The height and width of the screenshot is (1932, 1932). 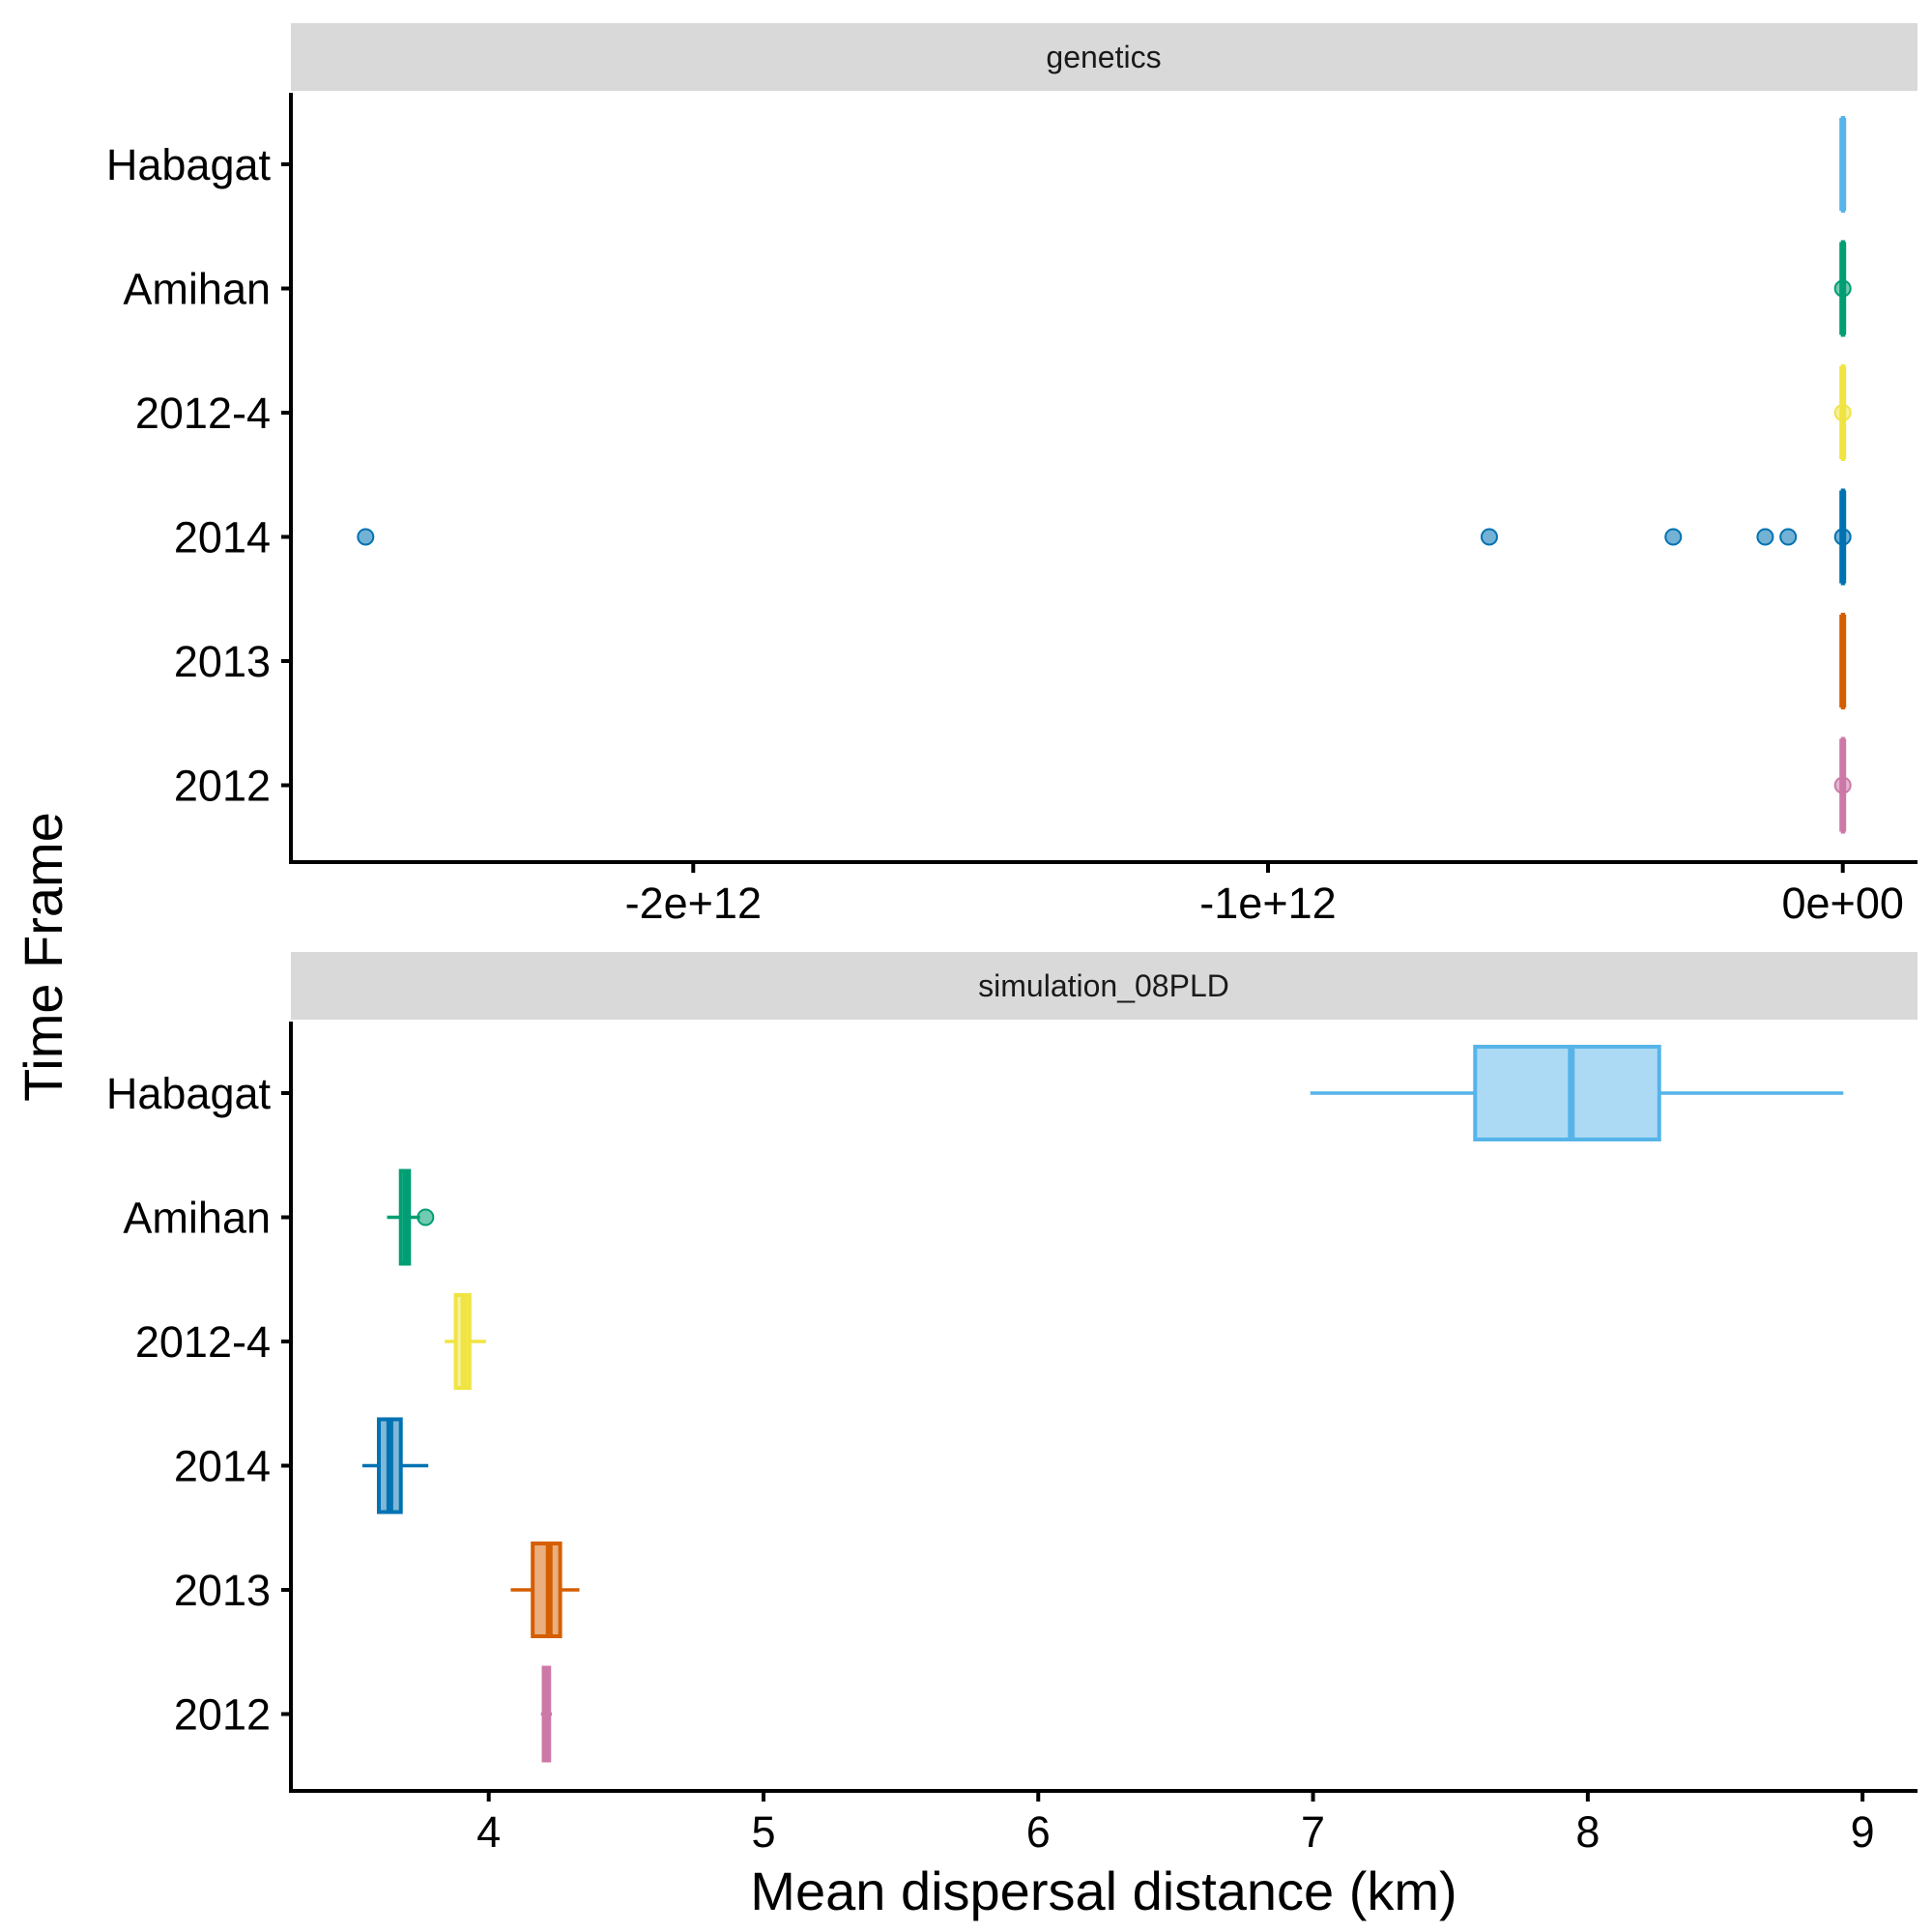 What do you see at coordinates (1842, 904) in the screenshot?
I see `x-tick-label: 0e+00` at bounding box center [1842, 904].